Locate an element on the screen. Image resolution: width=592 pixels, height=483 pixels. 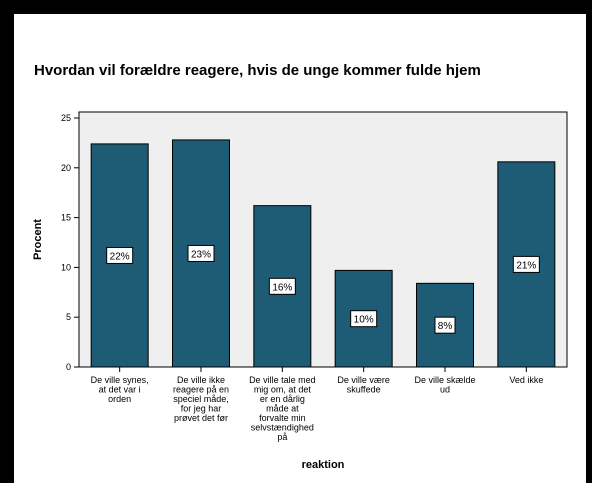
x-category-label-line: for jeg har is located at coordinates (201, 409).